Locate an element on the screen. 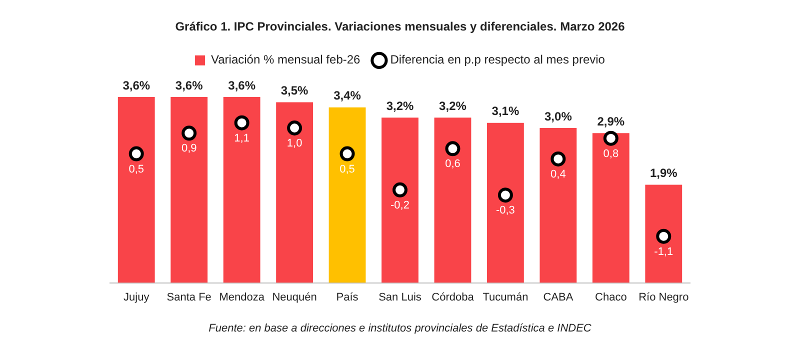 Image resolution: width=800 pixels, height=338 pixels. data-label: 3,4% is located at coordinates (348, 95).